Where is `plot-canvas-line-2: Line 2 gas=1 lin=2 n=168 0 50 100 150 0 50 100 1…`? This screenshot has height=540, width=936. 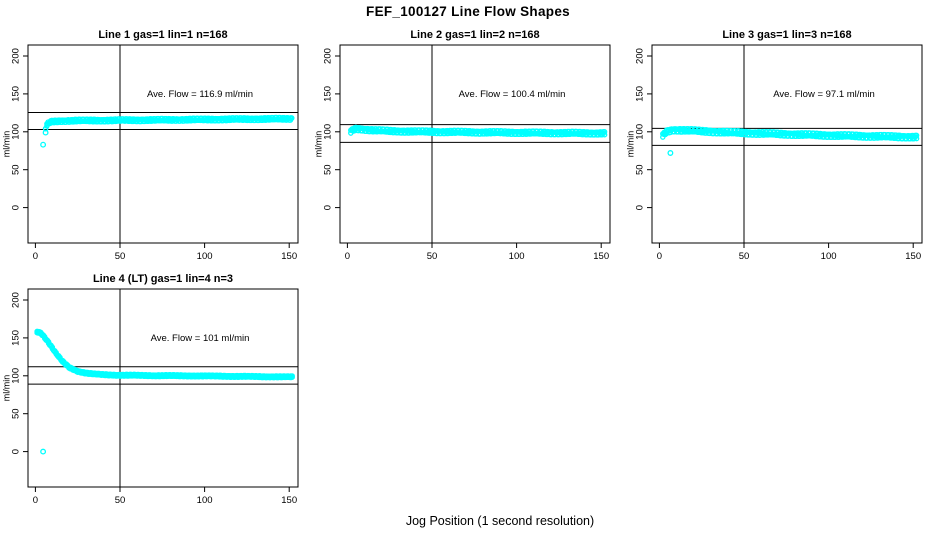 plot-canvas-line-2: Line 2 gas=1 lin=2 n=168 0 50 100 150 0 50 100 1… is located at coordinates (462, 145).